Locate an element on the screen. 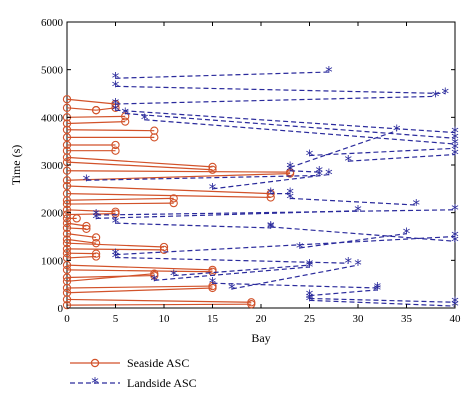  legend-label-landside: Landside ASC is located at coordinates (162, 383).